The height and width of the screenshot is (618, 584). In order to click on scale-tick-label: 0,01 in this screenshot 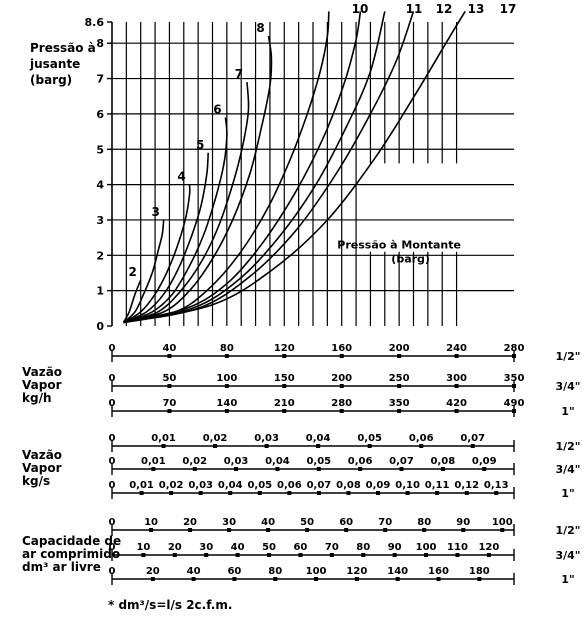, I will do `click(153, 461)`.